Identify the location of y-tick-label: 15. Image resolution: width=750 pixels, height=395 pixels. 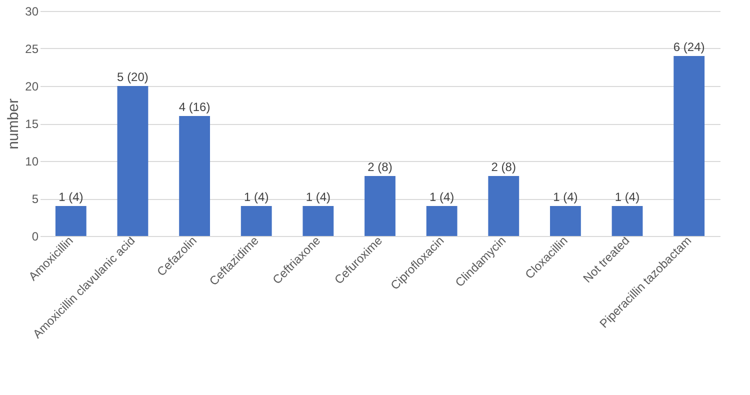
(32, 124).